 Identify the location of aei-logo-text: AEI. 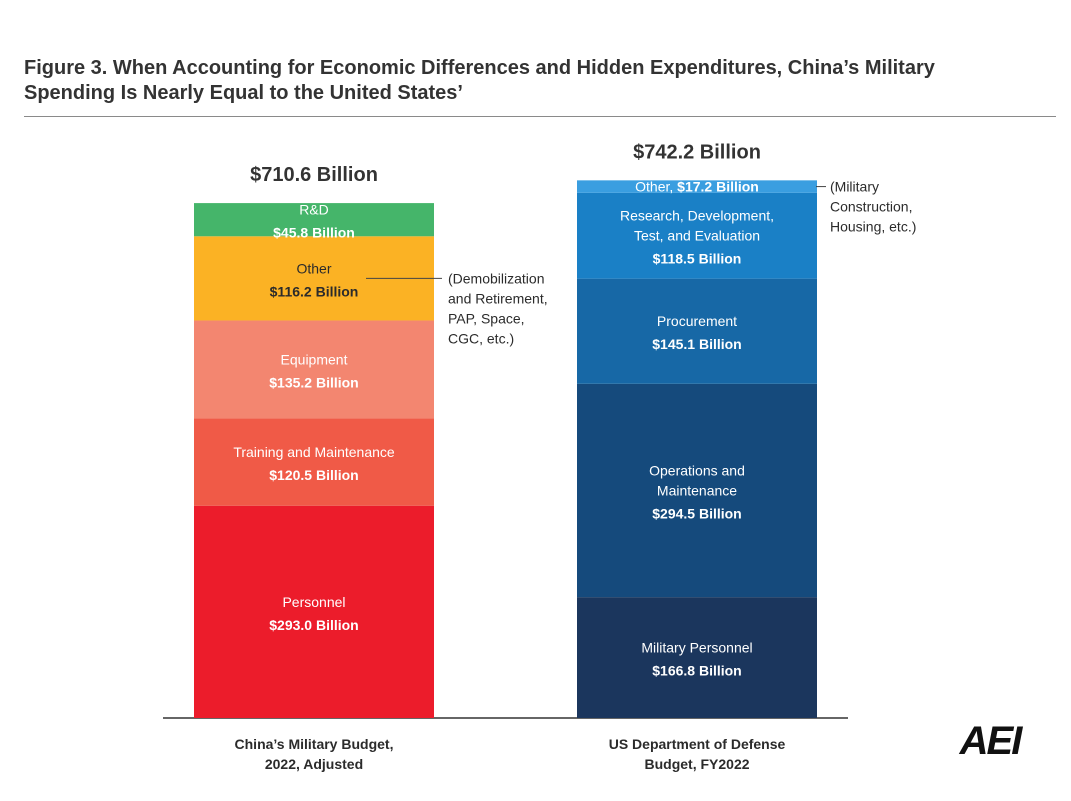
(991, 741).